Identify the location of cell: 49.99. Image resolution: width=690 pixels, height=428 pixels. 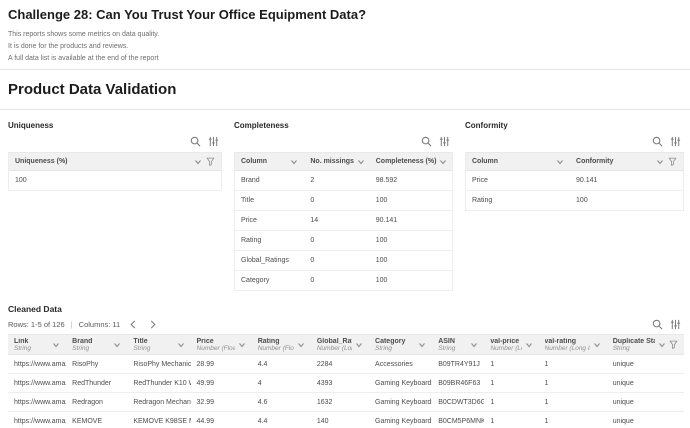
(221, 383).